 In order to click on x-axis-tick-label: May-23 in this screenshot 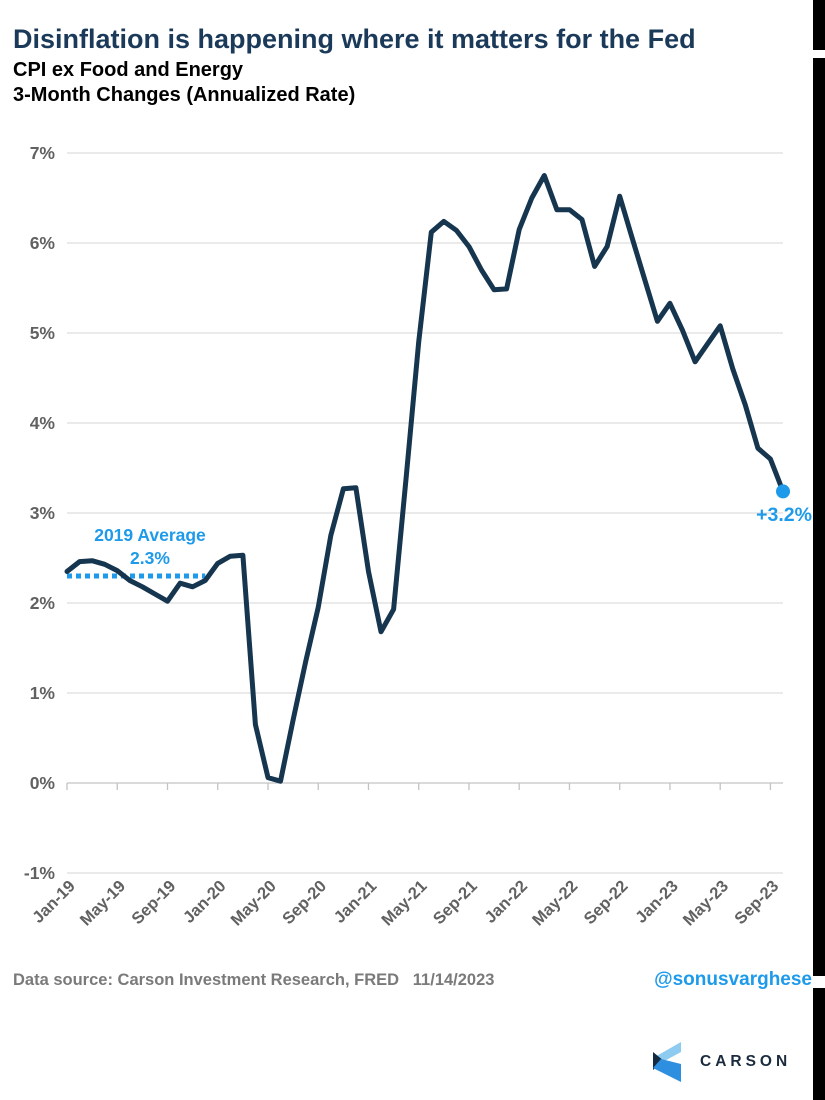, I will do `click(706, 903)`.